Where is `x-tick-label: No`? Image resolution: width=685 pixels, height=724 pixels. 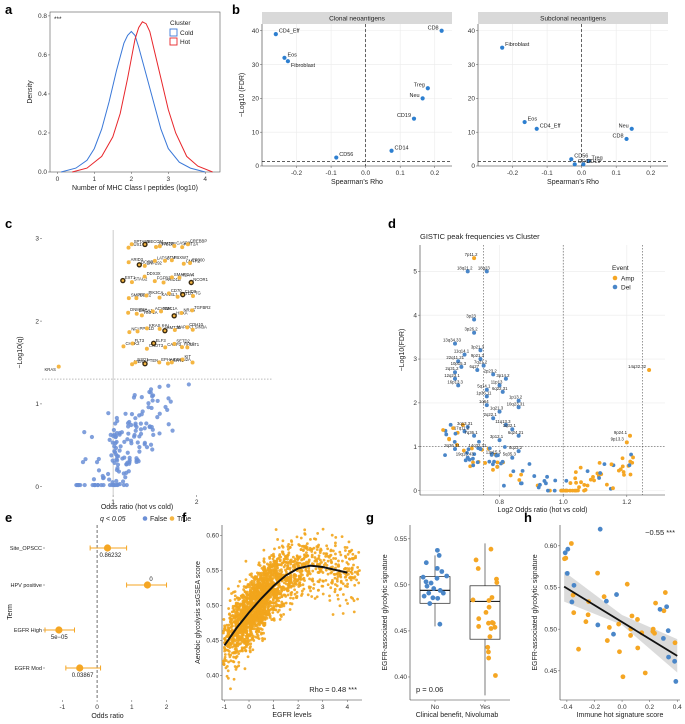 x-tick-label: No is located at coordinates (435, 707).